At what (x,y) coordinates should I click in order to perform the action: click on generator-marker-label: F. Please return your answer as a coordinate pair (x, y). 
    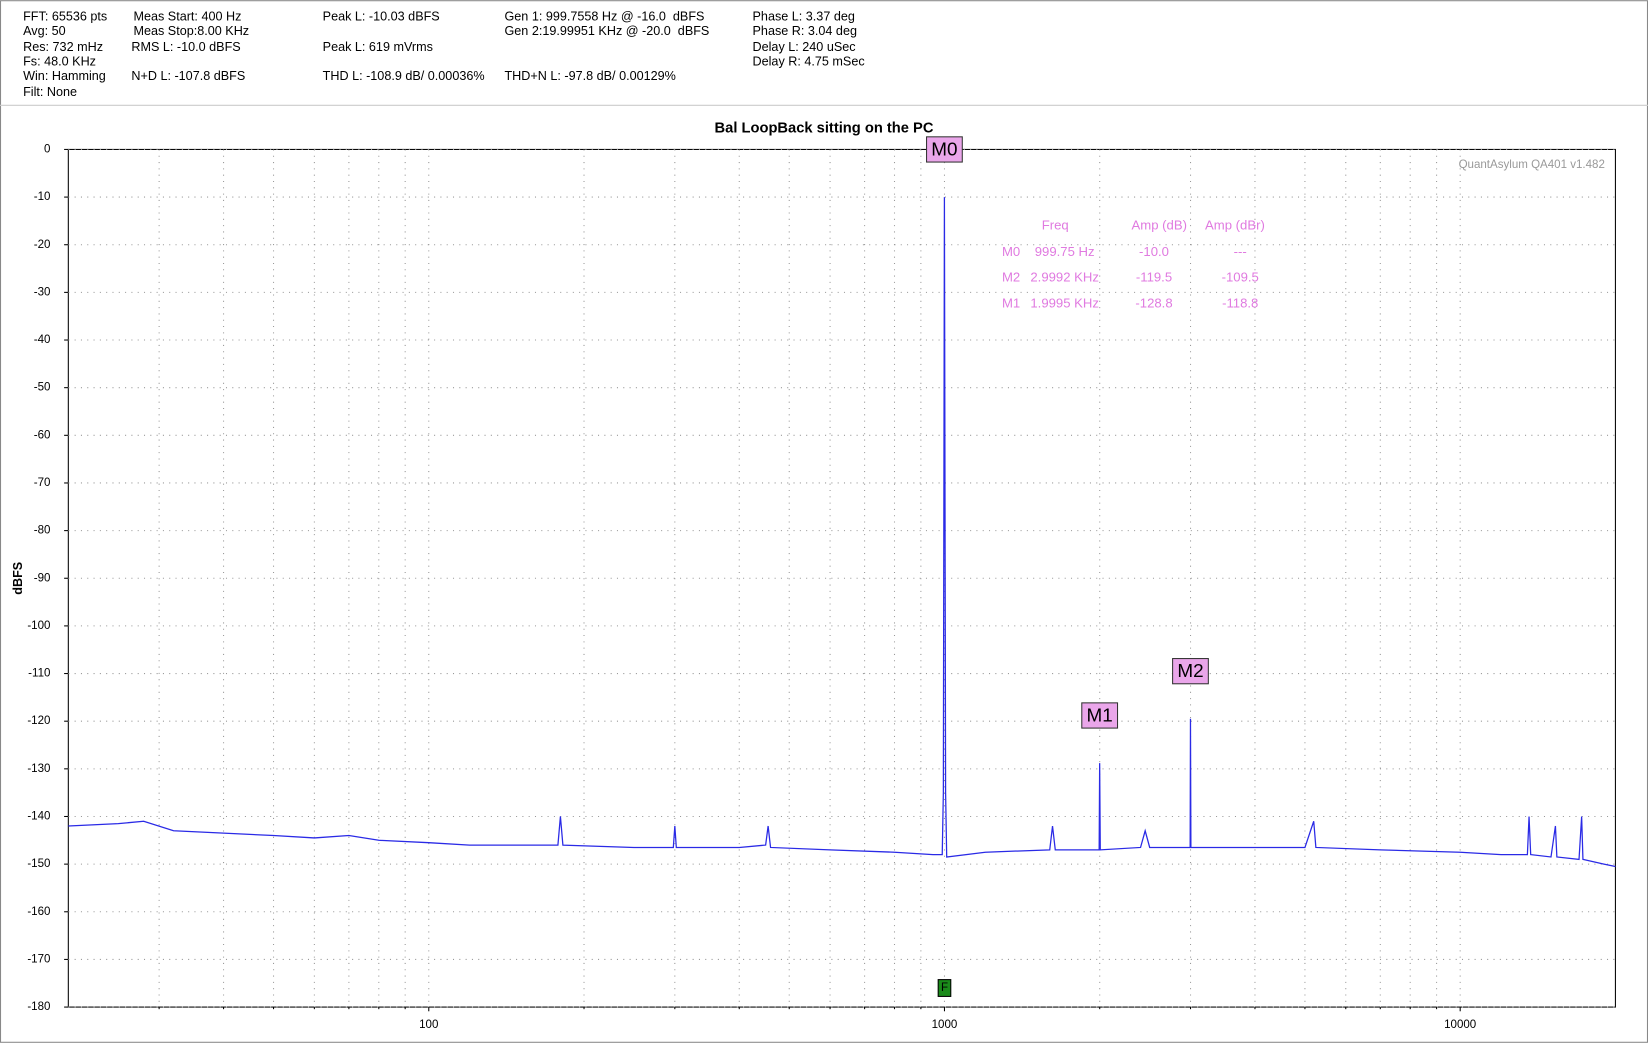
    Looking at the image, I should click on (944, 988).